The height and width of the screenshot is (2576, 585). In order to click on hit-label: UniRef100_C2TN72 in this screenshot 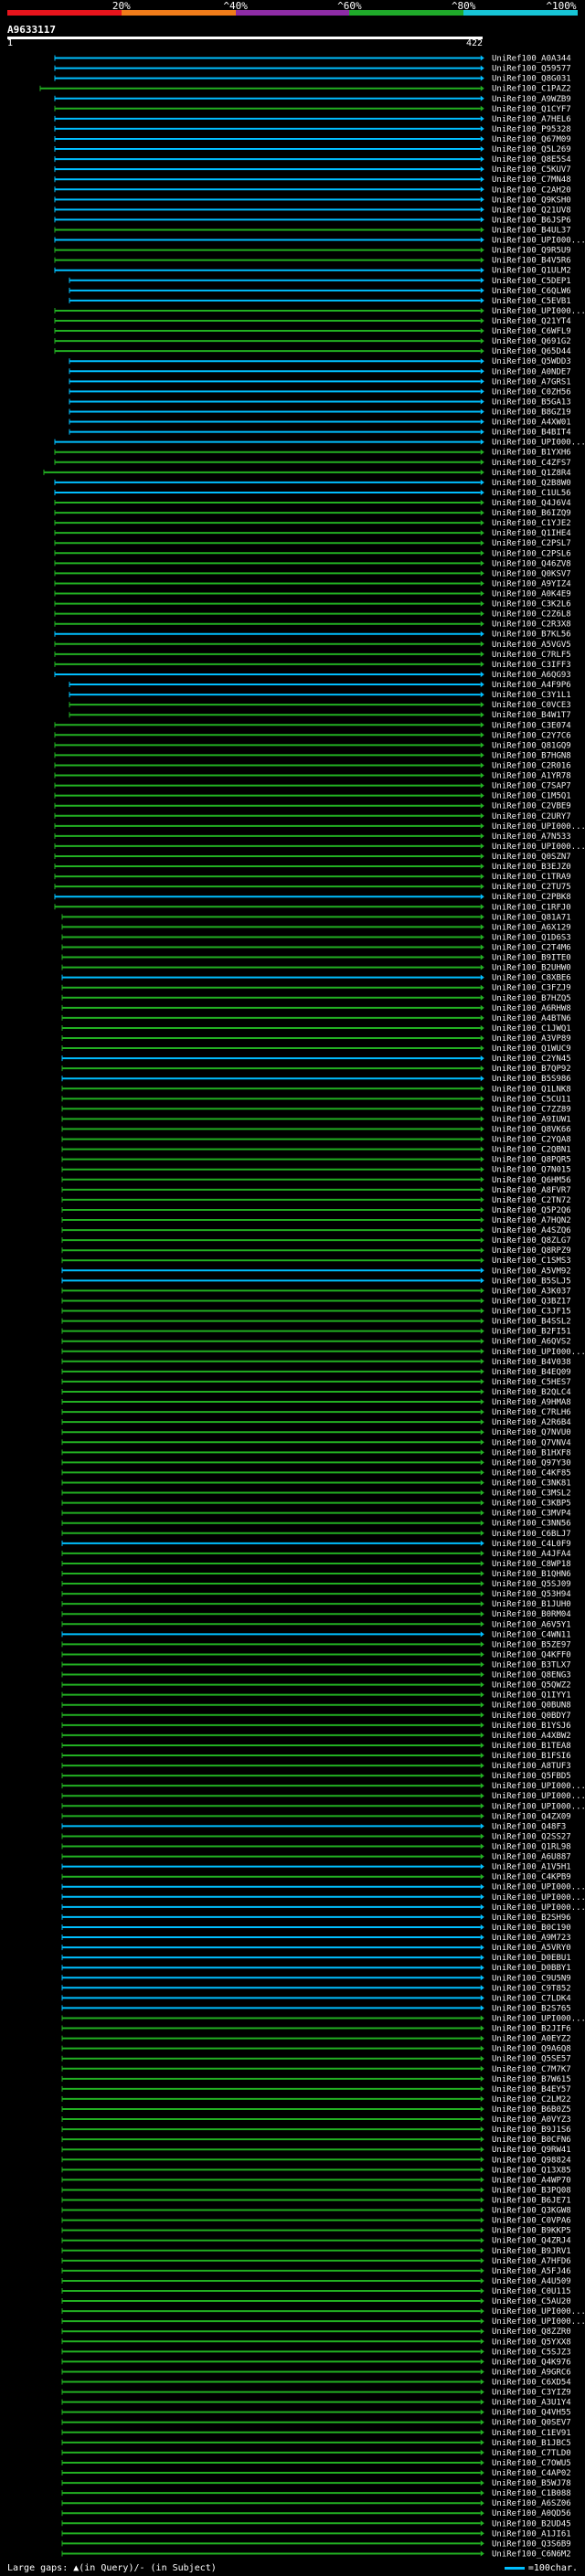, I will do `click(532, 1200)`.